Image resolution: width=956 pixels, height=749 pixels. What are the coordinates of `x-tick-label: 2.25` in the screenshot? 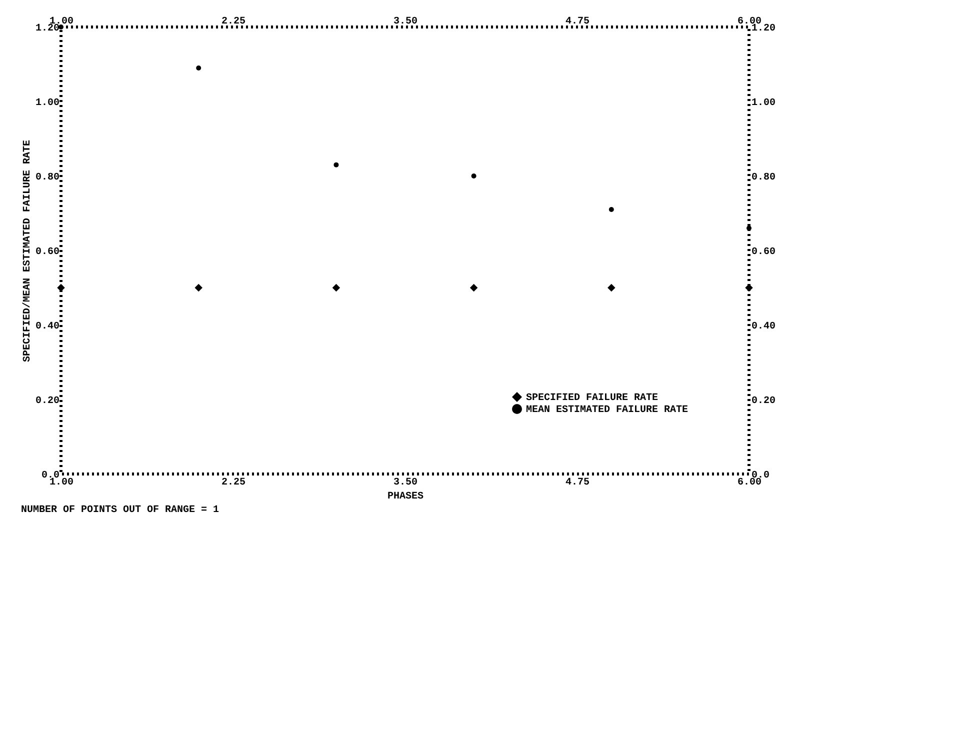 It's located at (233, 483).